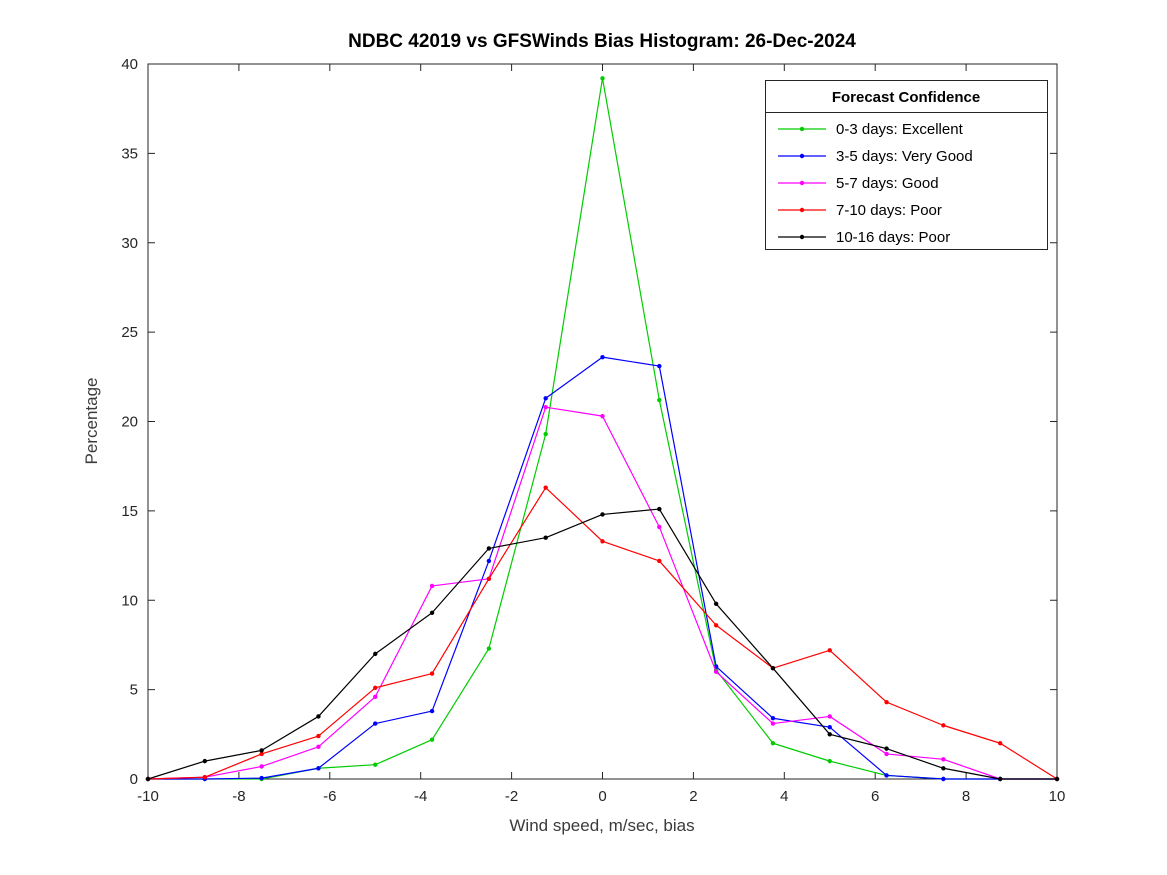 This screenshot has width=1167, height=875. Describe the element at coordinates (601, 825) in the screenshot. I see `x-axis-label: Wind speed, m/sec, bias` at that location.